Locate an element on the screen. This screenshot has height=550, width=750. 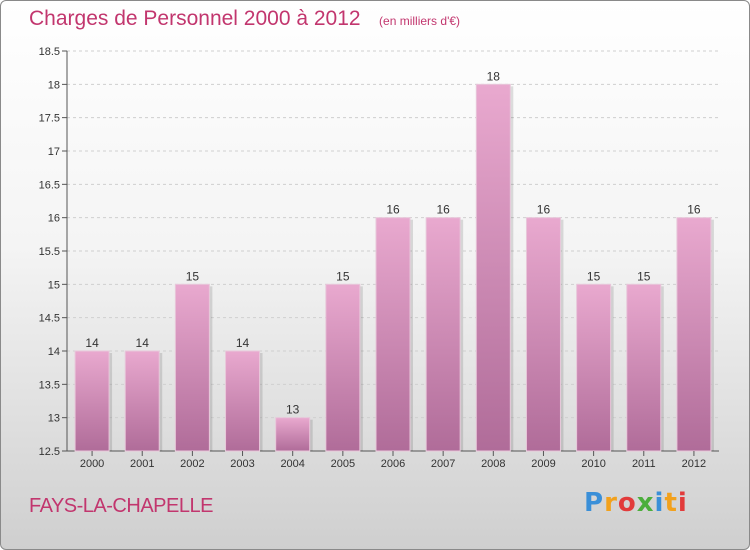
x-tick-label: 2010 is located at coordinates (593, 464).